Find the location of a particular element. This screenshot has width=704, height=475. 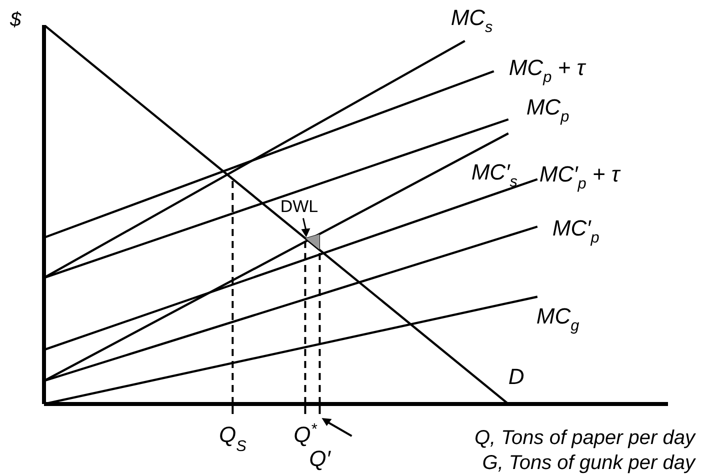

x-tick-label: Q′ is located at coordinates (320, 458).